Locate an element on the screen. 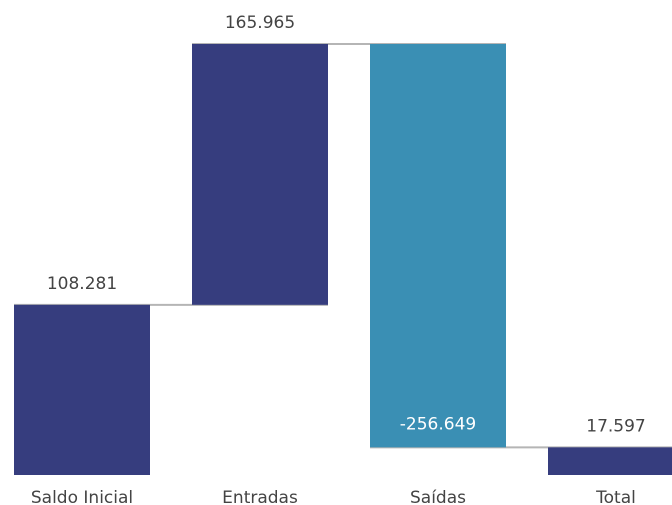 The height and width of the screenshot is (505, 672). bar-total is located at coordinates (610, 461).